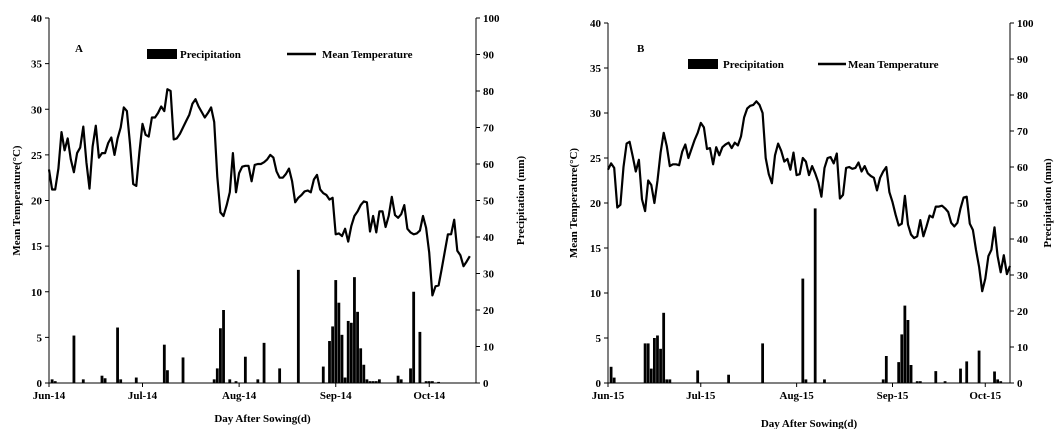 Image resolution: width=1055 pixels, height=429 pixels. I want to click on y-left-tick-label: 30, so click(596, 114).